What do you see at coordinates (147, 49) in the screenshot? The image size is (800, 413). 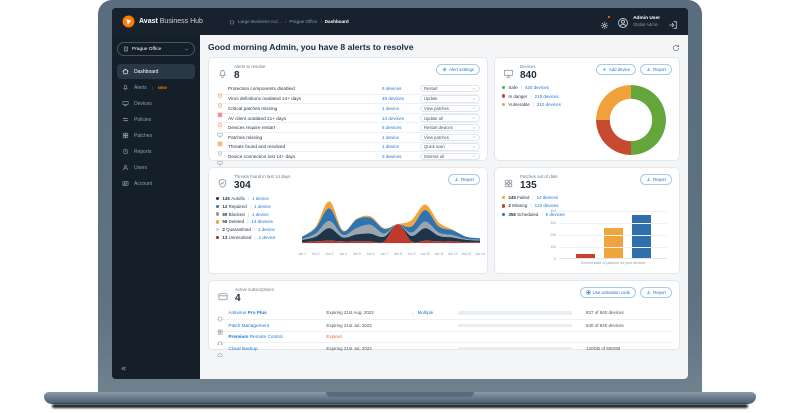 I see `org-name: Prague Office` at bounding box center [147, 49].